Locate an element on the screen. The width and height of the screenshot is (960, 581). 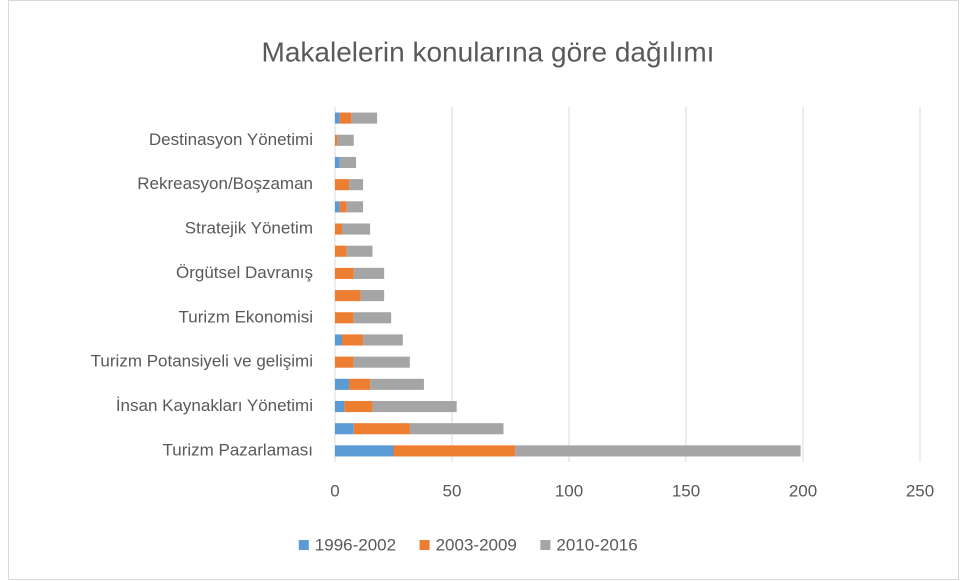
chart-title: Makalelerin konularına göre dağılımı is located at coordinates (488, 51).